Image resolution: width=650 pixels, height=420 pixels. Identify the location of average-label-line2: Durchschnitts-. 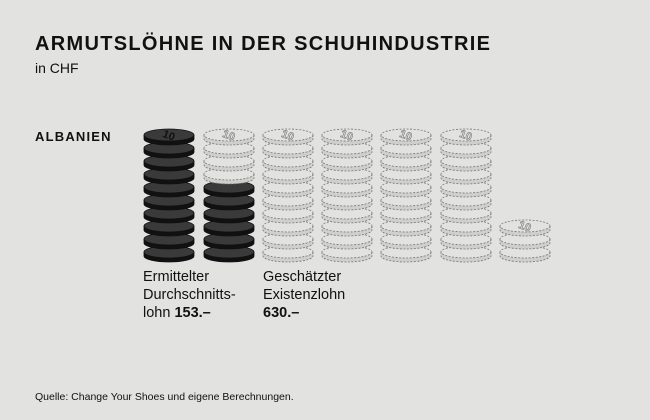
(189, 295).